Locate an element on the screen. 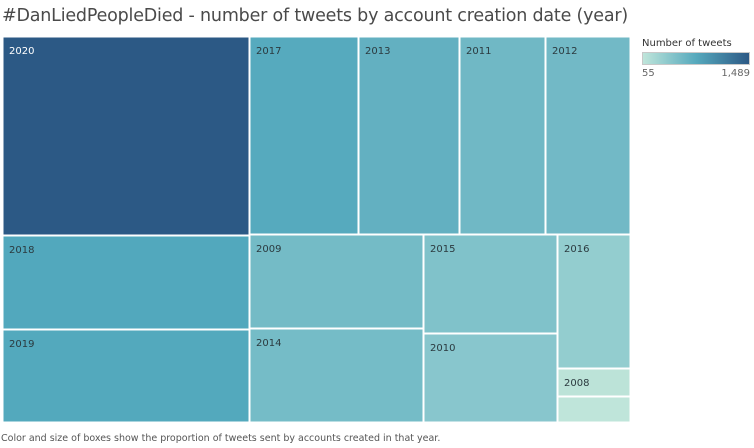  legend-title: Number of tweets is located at coordinates (687, 43).